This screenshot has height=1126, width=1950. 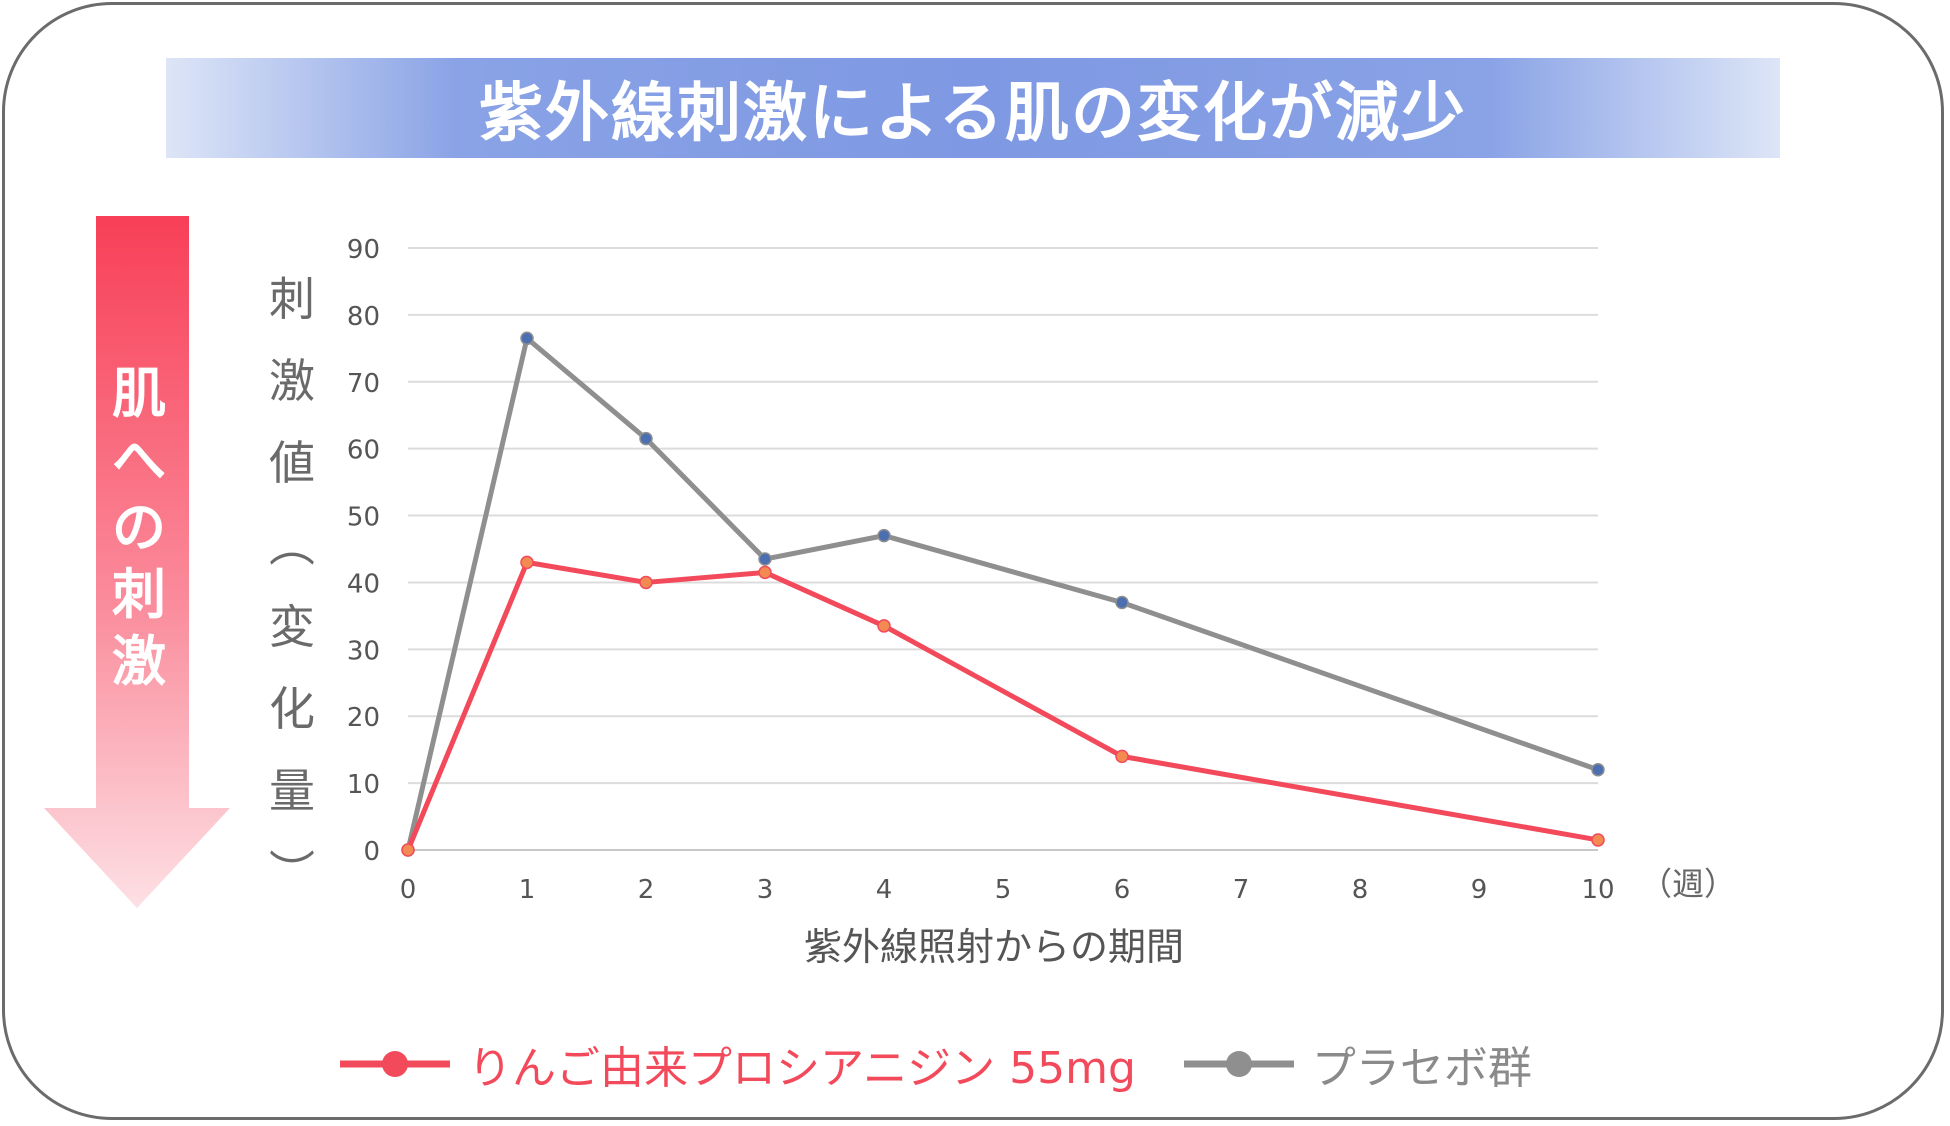 I want to click on legend-label-gray: プラセボ群, so click(x=1421, y=1068).